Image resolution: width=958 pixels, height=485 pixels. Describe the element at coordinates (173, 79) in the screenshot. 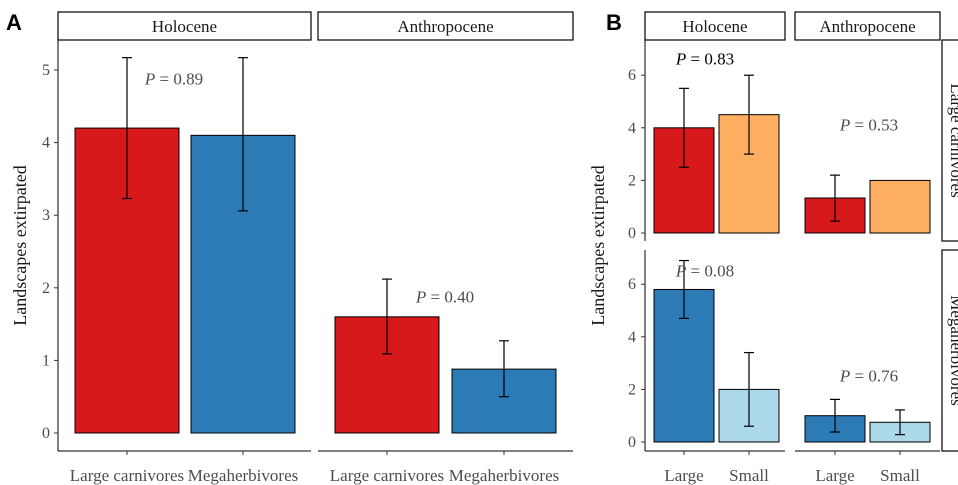

I see `p-value-a: P = 0.89` at that location.